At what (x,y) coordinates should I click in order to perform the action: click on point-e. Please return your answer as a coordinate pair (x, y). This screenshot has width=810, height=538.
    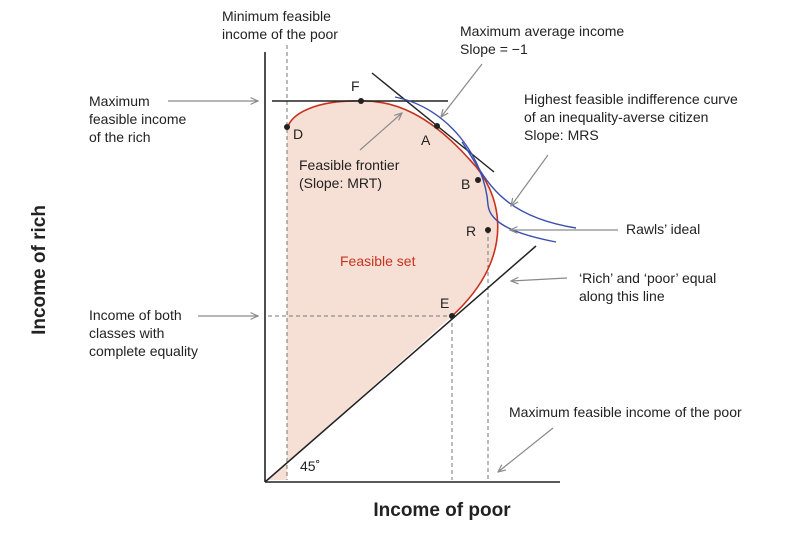
    Looking at the image, I should click on (452, 316).